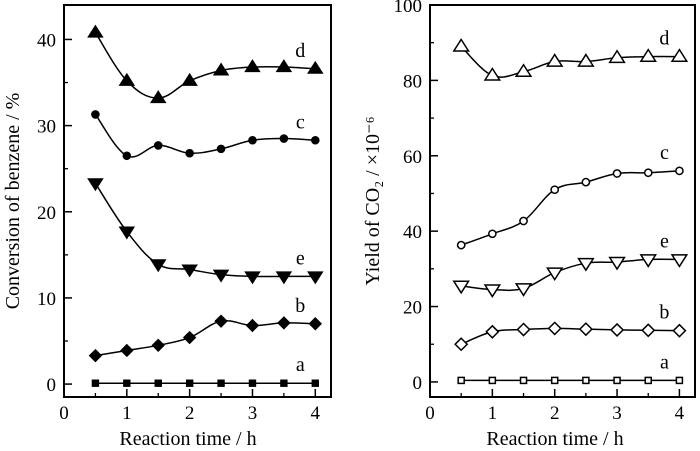 The image size is (700, 451). What do you see at coordinates (13, 201) in the screenshot?
I see `y-axis-title: Conversion of benzene / %` at bounding box center [13, 201].